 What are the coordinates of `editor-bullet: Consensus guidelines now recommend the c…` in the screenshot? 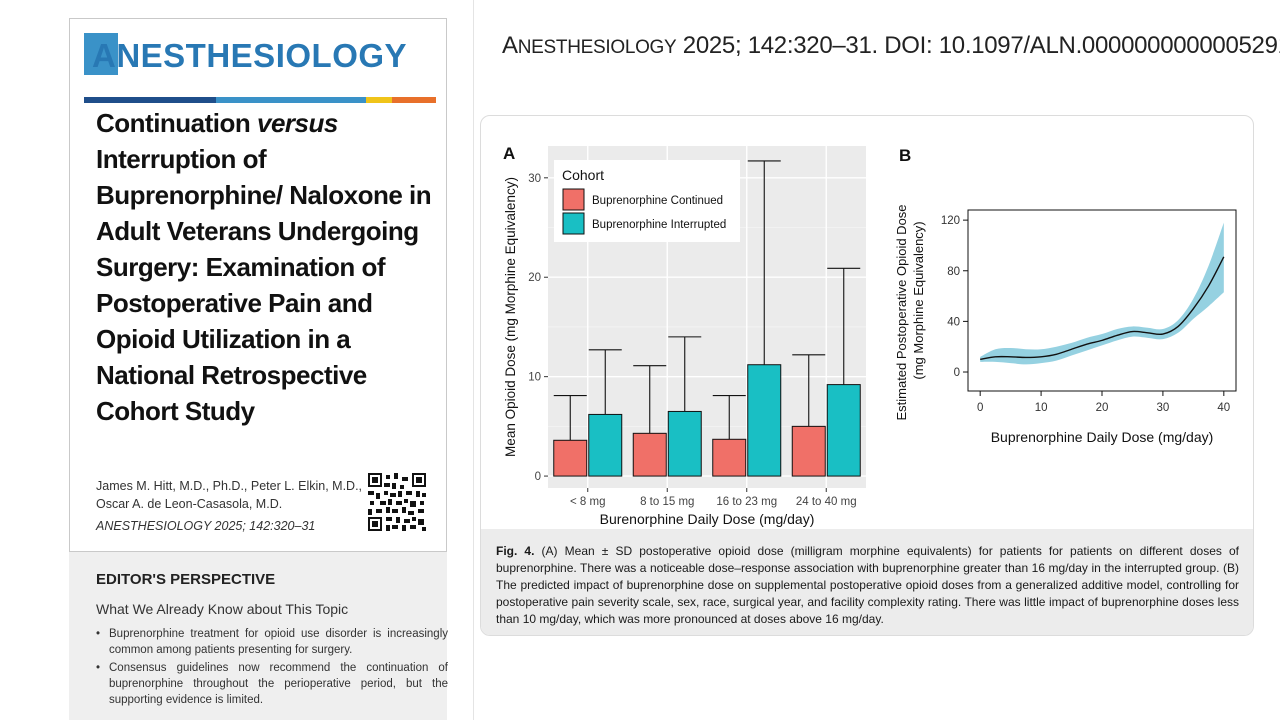 It's located at (272, 684).